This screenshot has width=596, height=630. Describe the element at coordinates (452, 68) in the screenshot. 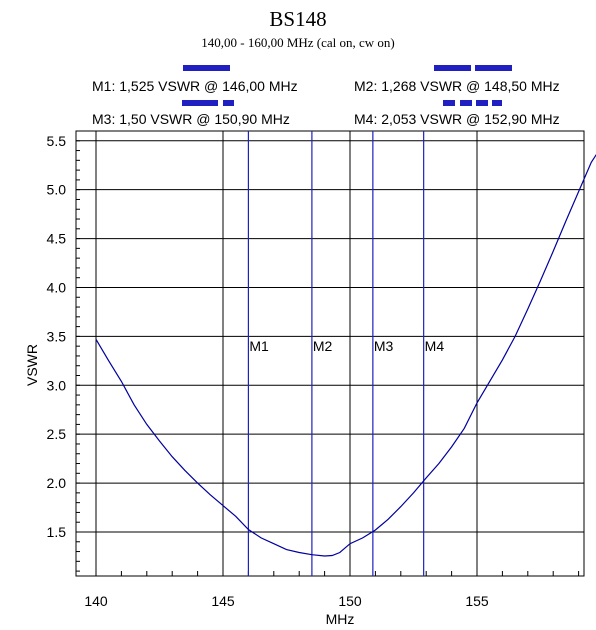

I see `legend-swatch-m2-a` at that location.